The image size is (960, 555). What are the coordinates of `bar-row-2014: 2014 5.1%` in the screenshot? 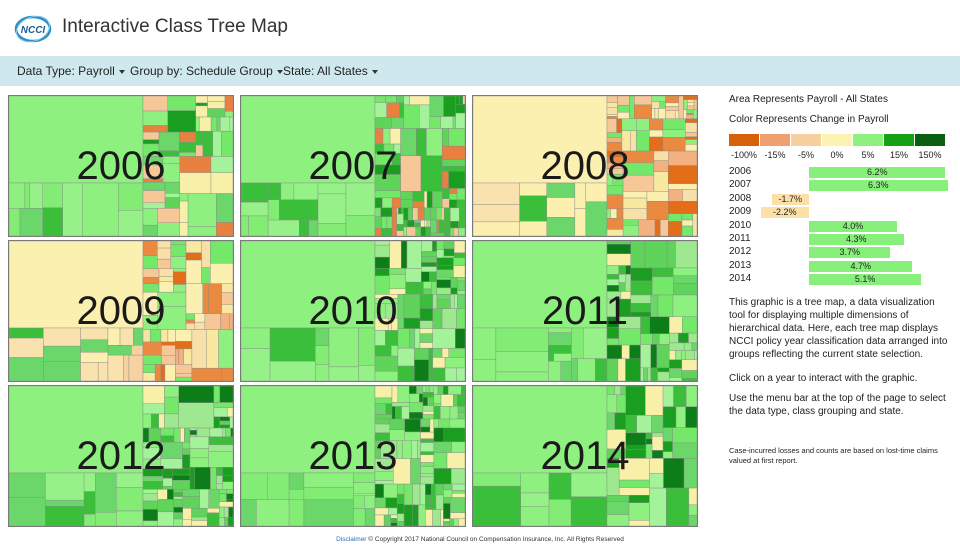 It's located at (840, 279).